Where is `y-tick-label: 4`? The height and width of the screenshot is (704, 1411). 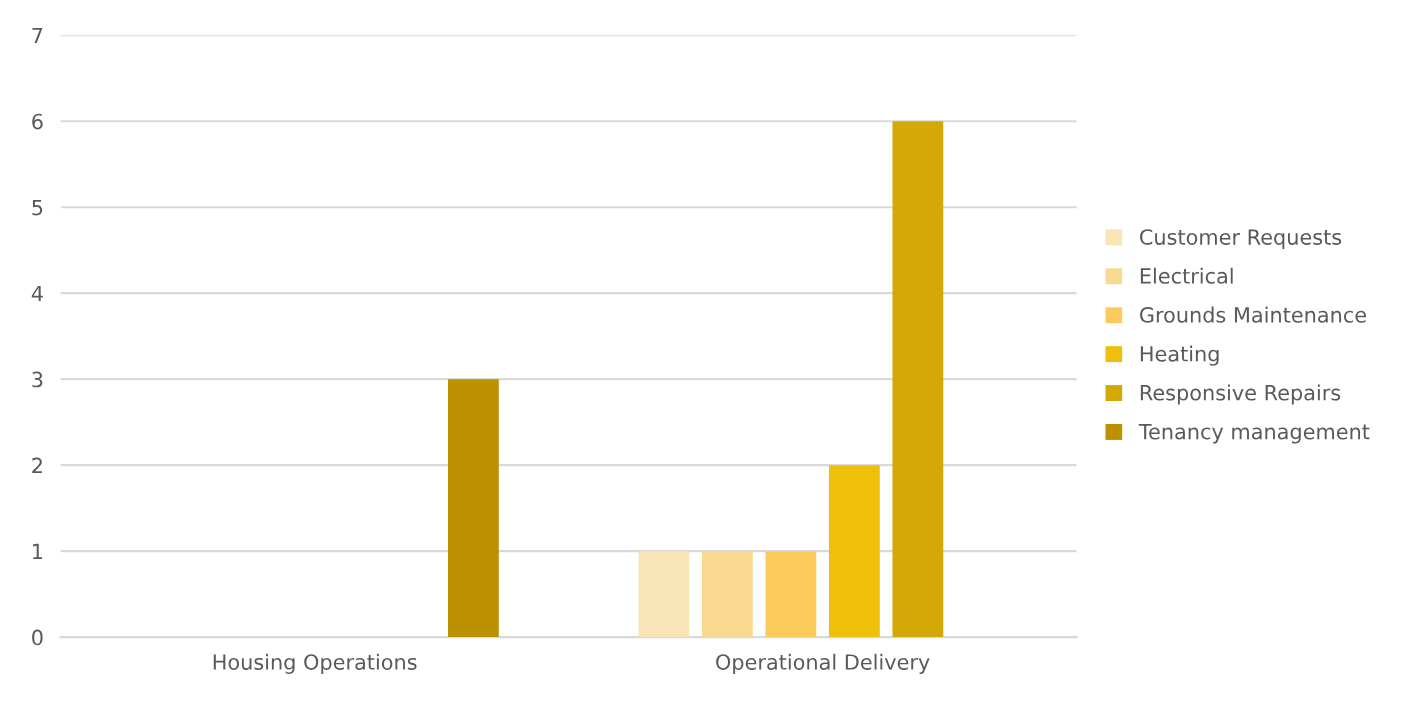
y-tick-label: 4 is located at coordinates (37, 293).